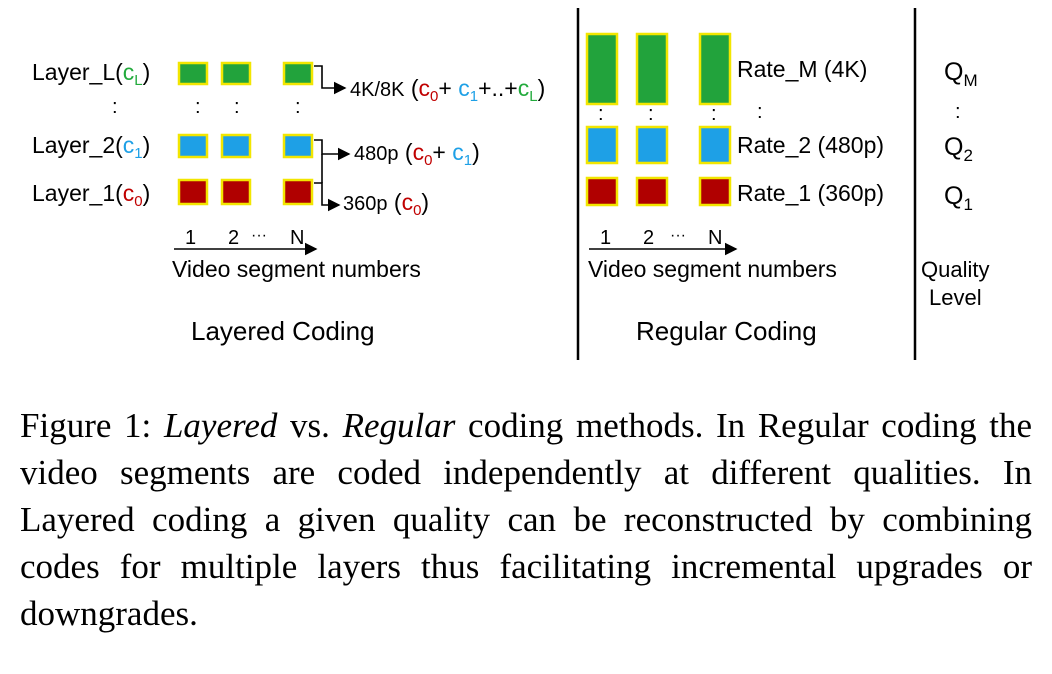 This screenshot has width=1052, height=674. Describe the element at coordinates (680, 113) in the screenshot. I see `regular-ellipsis: ::::` at that location.